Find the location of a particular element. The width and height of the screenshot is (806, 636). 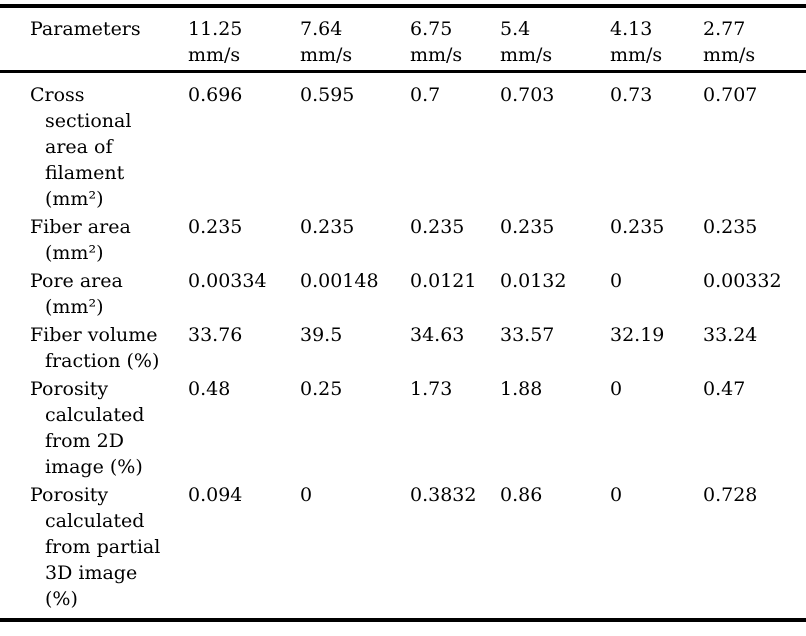

param-cell: Fiber area (mm²) is located at coordinates (80, 240).